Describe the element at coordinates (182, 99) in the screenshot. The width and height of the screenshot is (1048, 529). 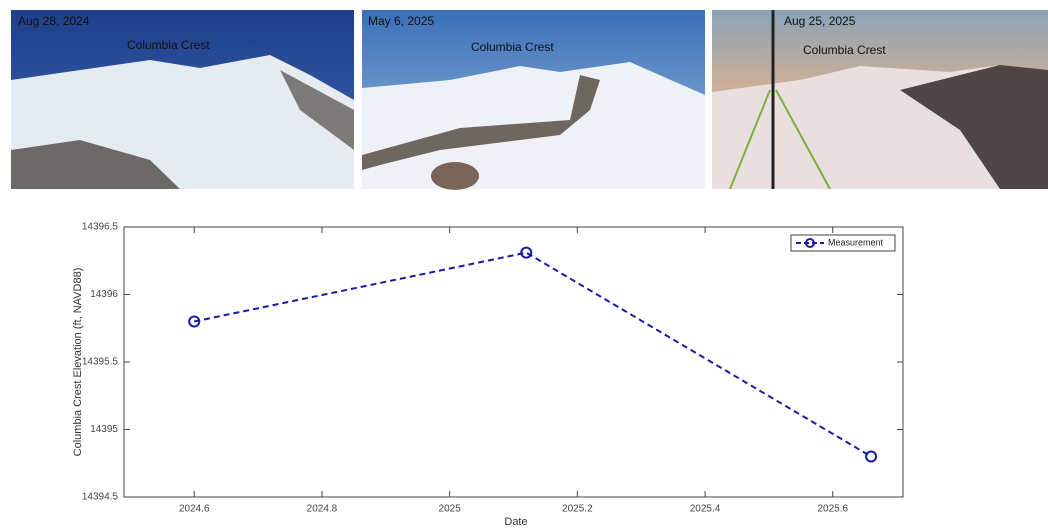
I see `photo: Aug 28, 2024 Columbia Crest` at that location.